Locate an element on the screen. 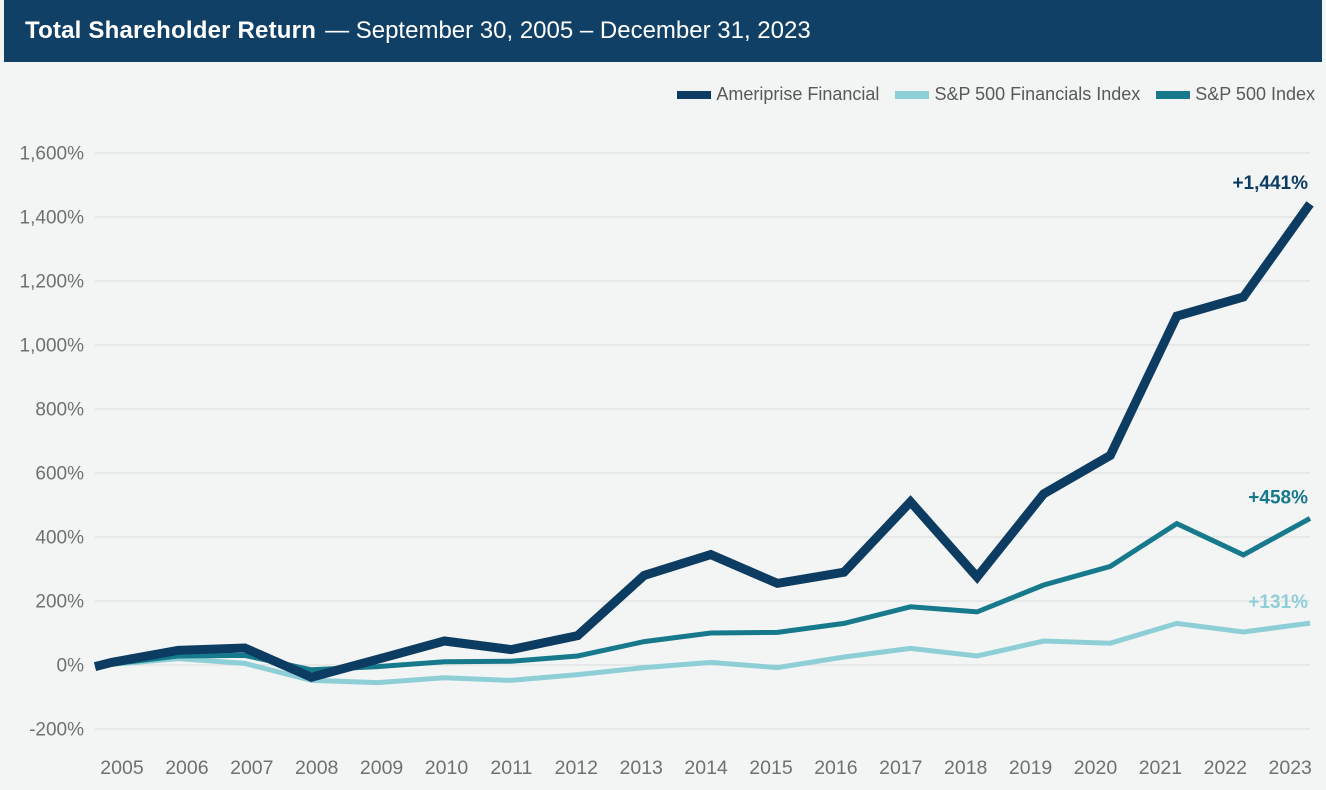 The height and width of the screenshot is (790, 1326). legend-item-ameriprise: Ameriprise Financial is located at coordinates (778, 94).